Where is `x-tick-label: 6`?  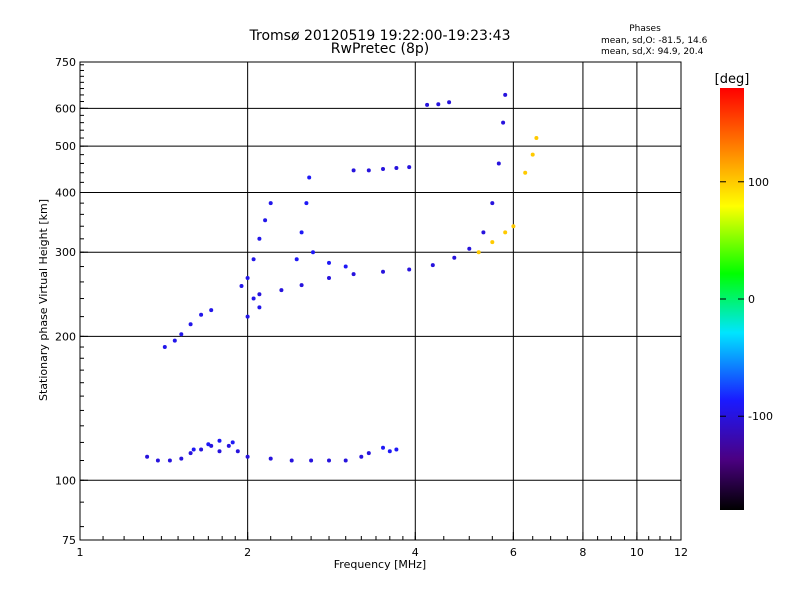
x-tick-label: 6 is located at coordinates (513, 552).